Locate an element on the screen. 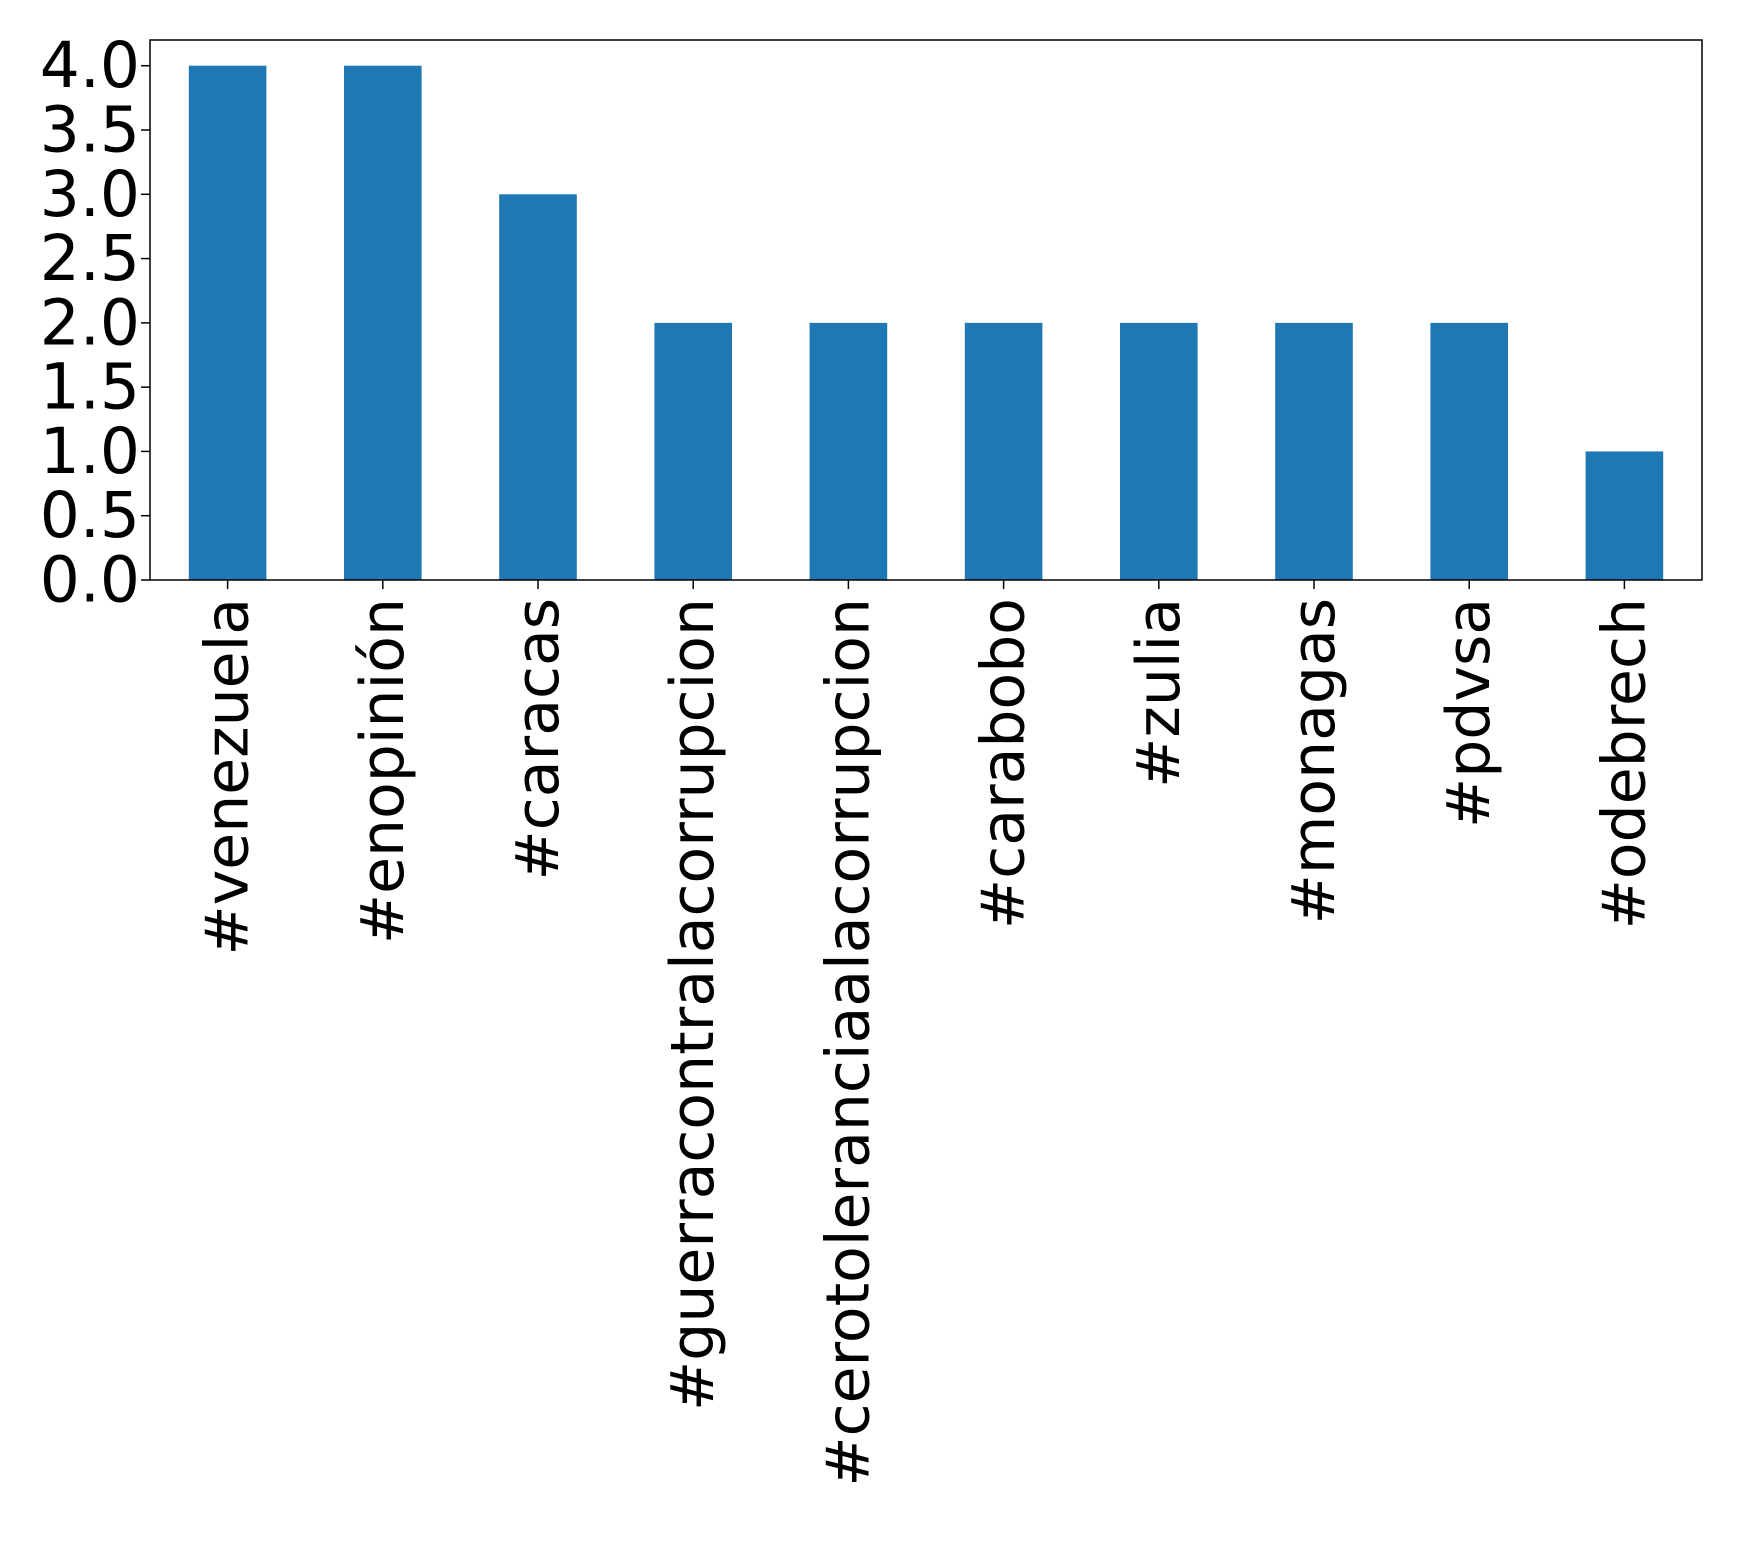 Image resolution: width=1739 pixels, height=1554 pixels. bar-carabobo is located at coordinates (1003, 451).